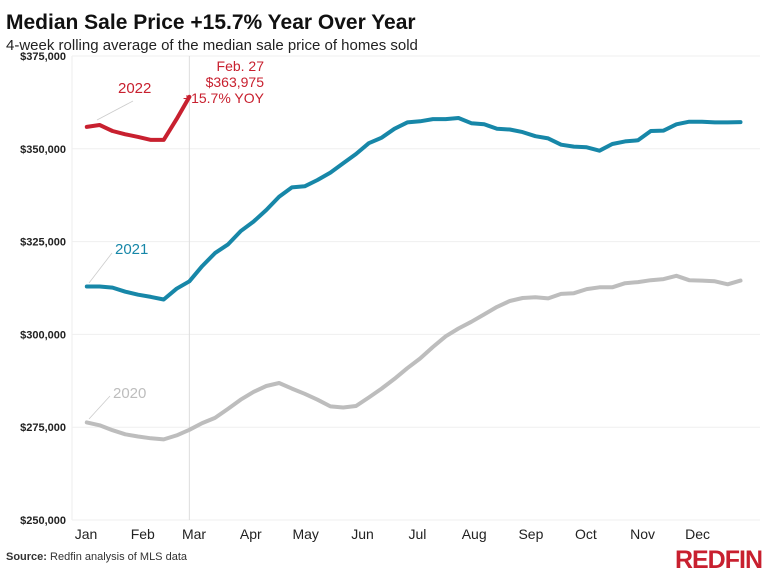 Image resolution: width=768 pixels, height=576 pixels. What do you see at coordinates (43, 335) in the screenshot?
I see `y-tick-label: $300,000` at bounding box center [43, 335].